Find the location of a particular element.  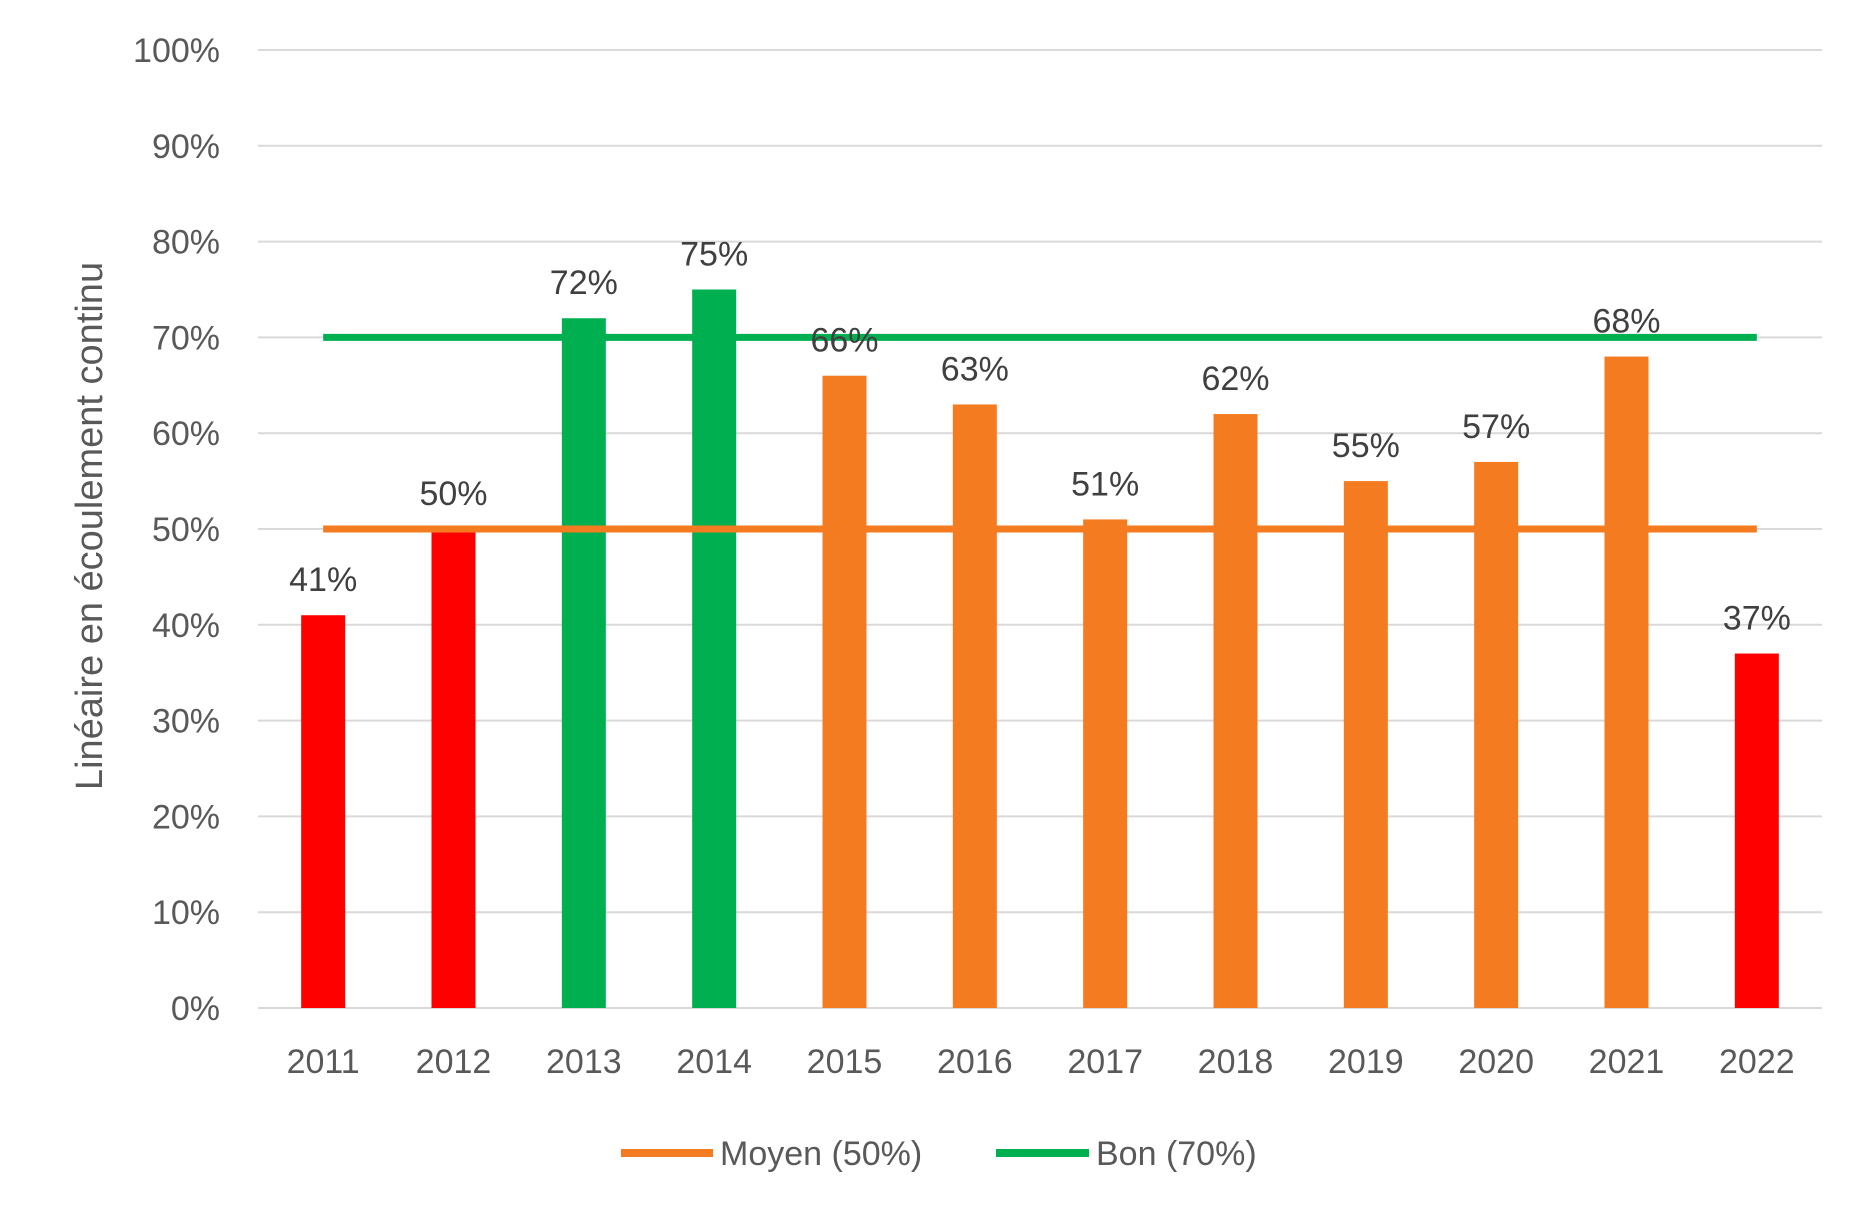

x-tick-label: 2019 is located at coordinates (1366, 1062).